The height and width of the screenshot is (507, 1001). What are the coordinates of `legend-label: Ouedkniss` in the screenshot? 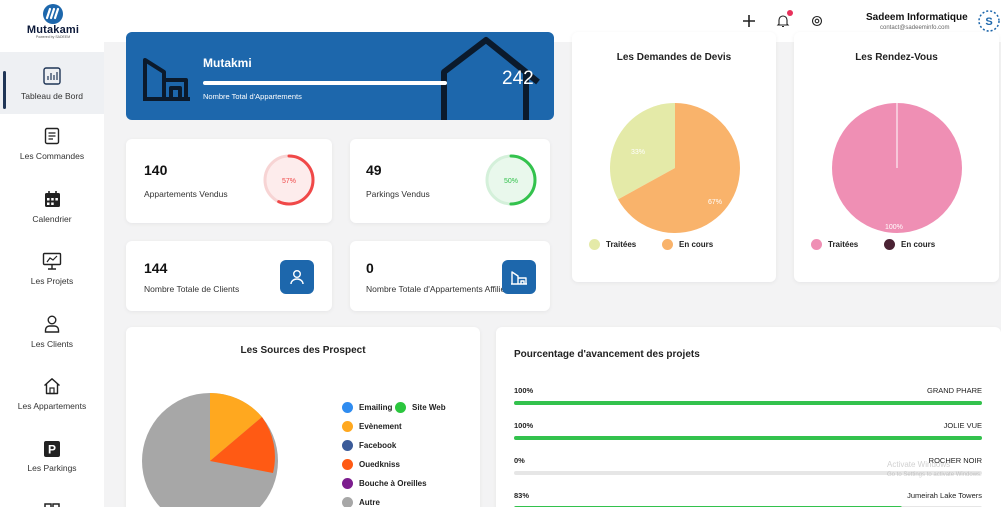 It's located at (379, 464).